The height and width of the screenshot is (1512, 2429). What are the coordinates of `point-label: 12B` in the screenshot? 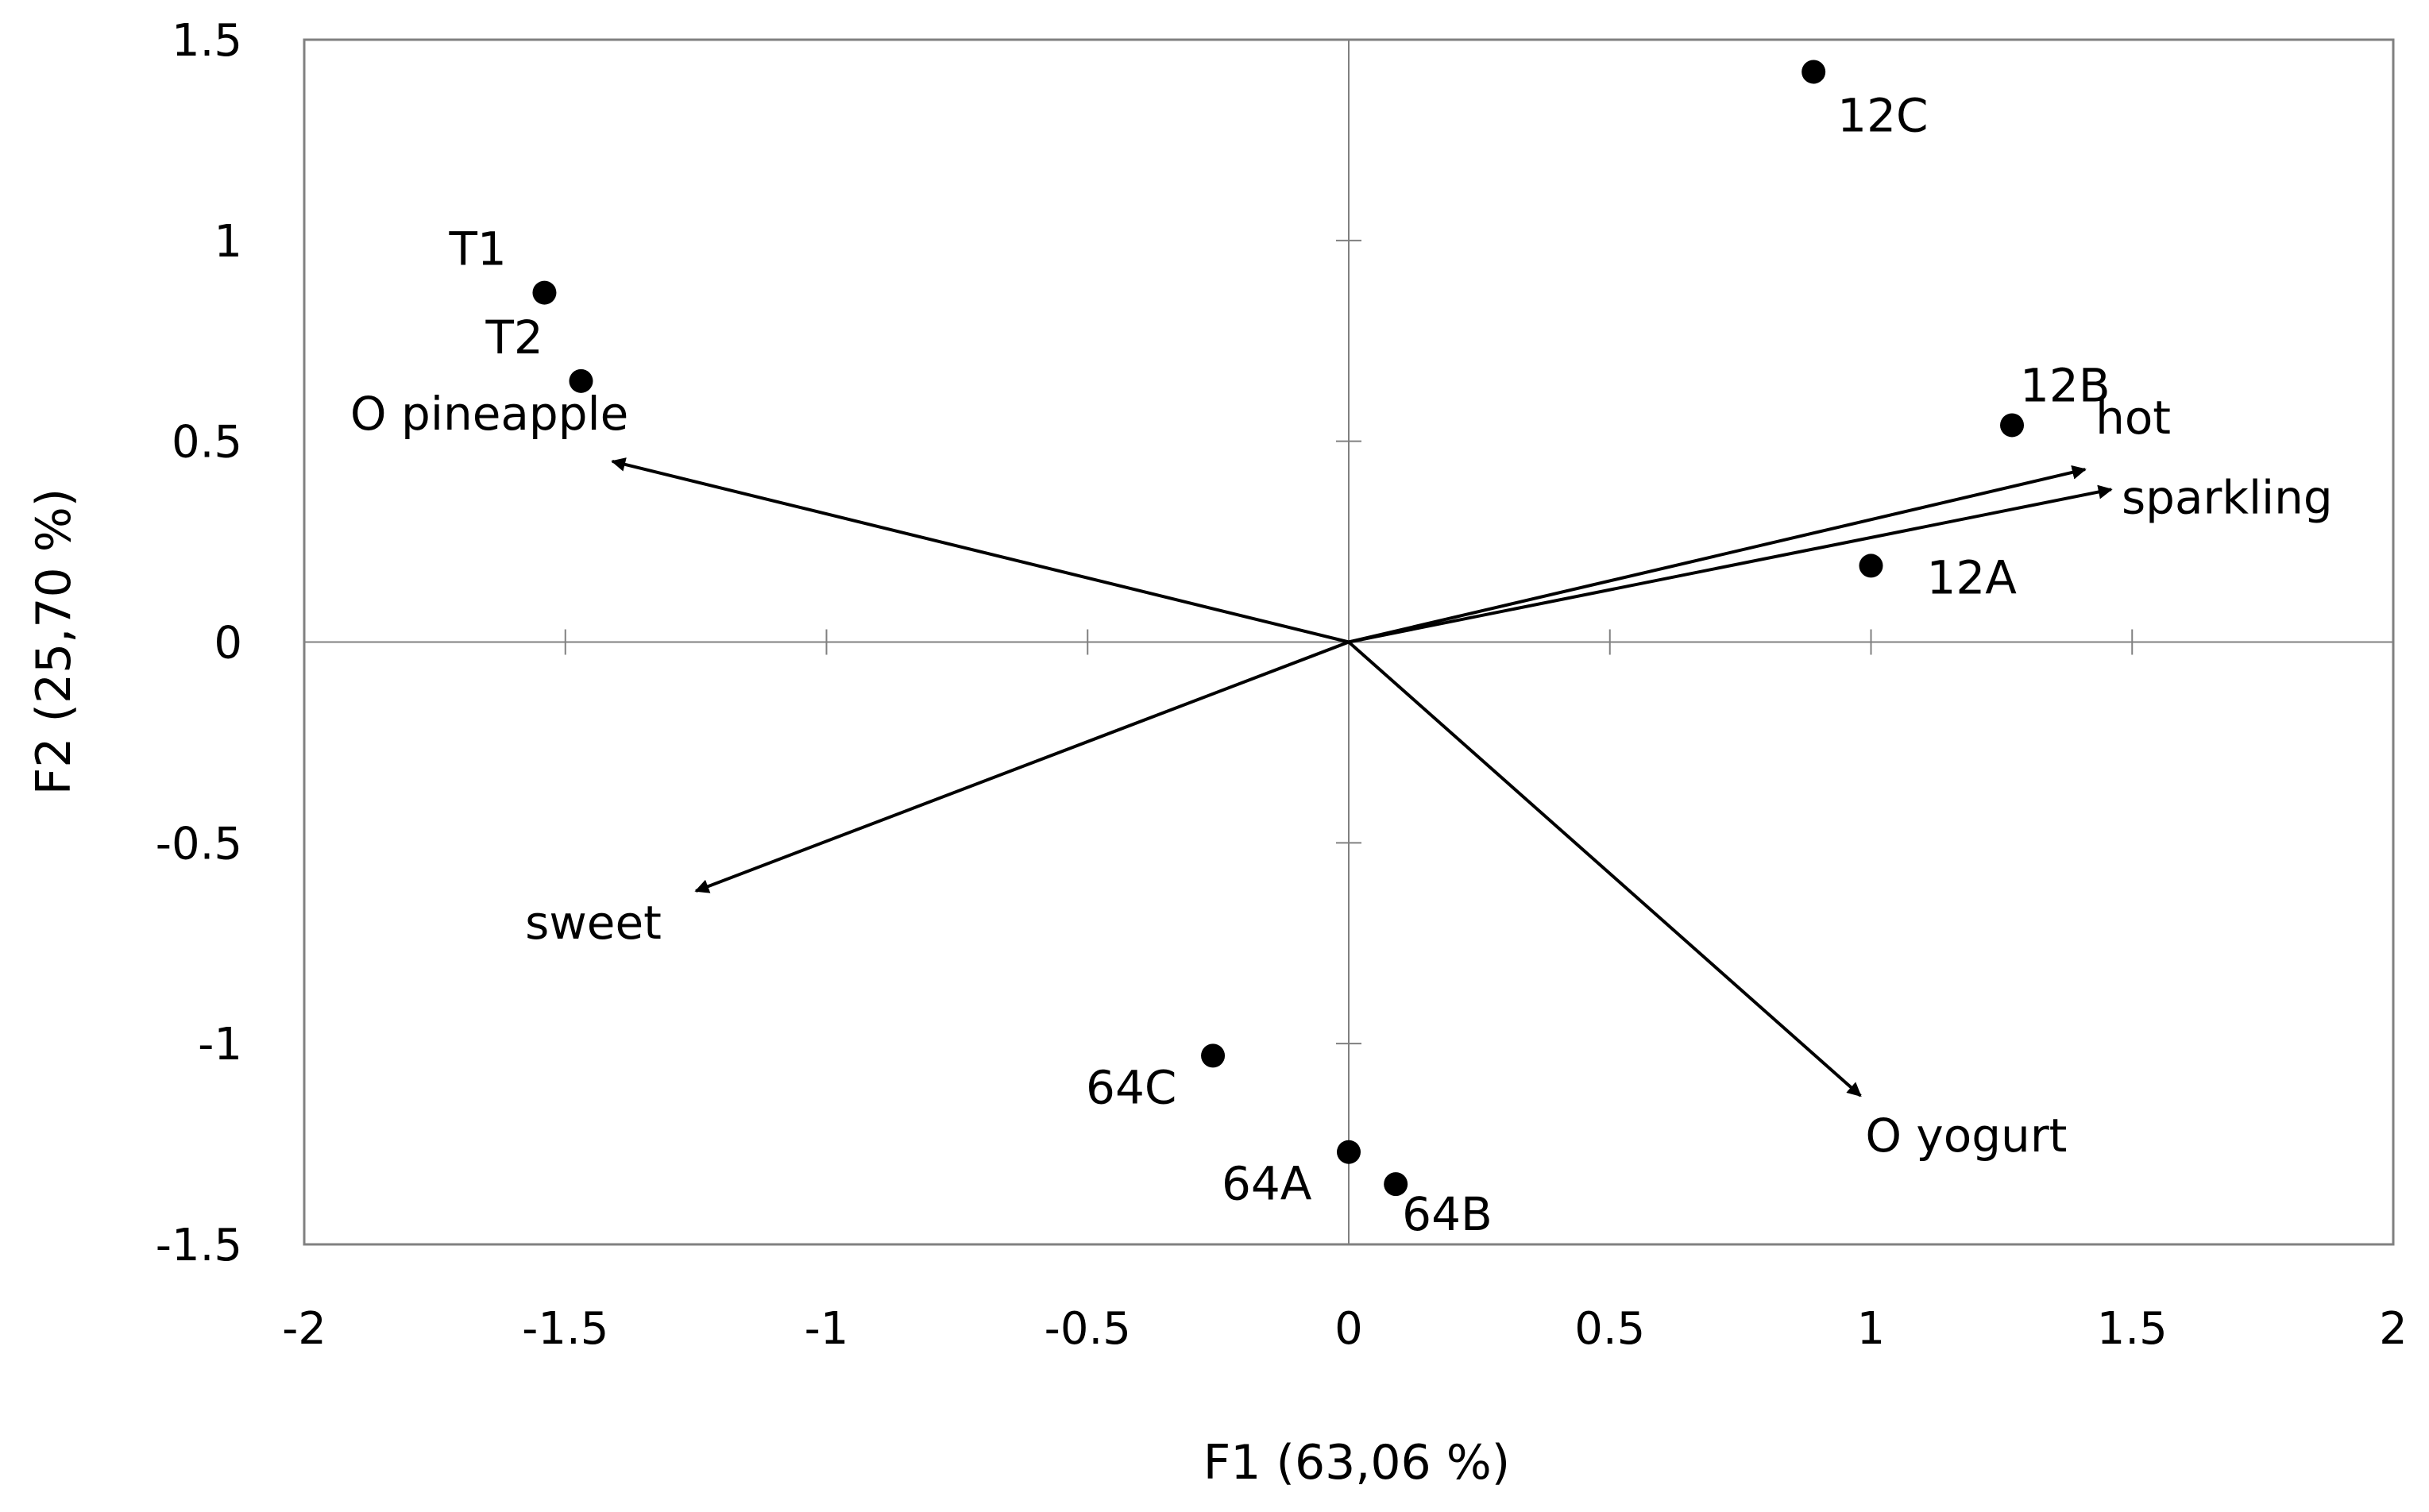 It's located at (2065, 385).